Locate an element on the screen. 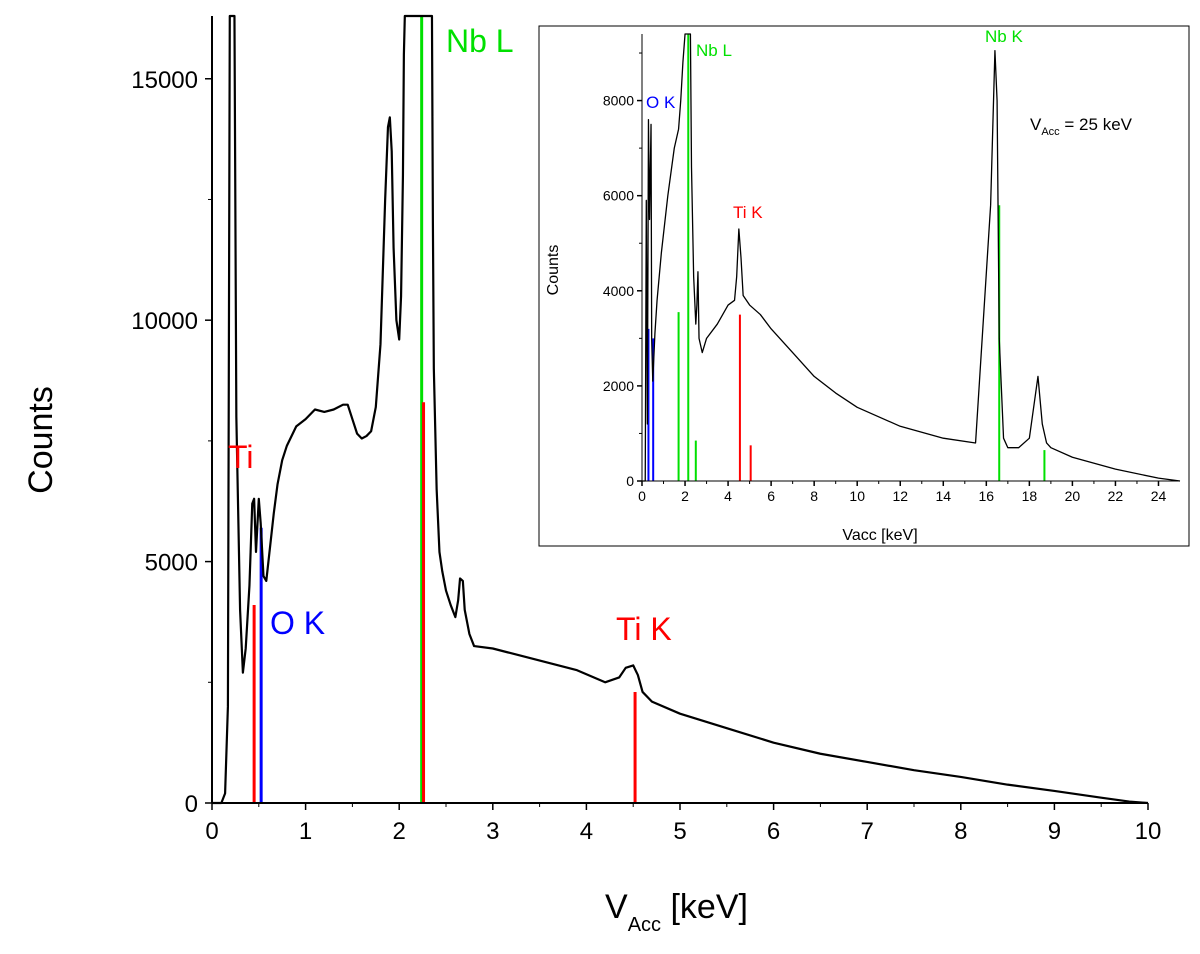 Image resolution: width=1200 pixels, height=954 pixels. annotation-ti-k: Ti K is located at coordinates (644, 629).